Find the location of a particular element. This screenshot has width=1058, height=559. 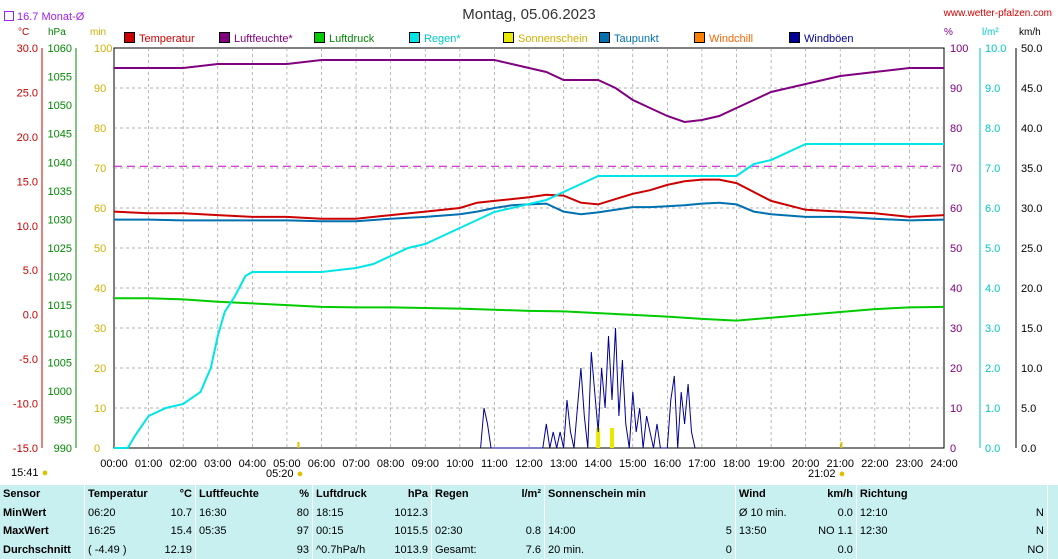

tick-humidity-label: 50 is located at coordinates (956, 249).